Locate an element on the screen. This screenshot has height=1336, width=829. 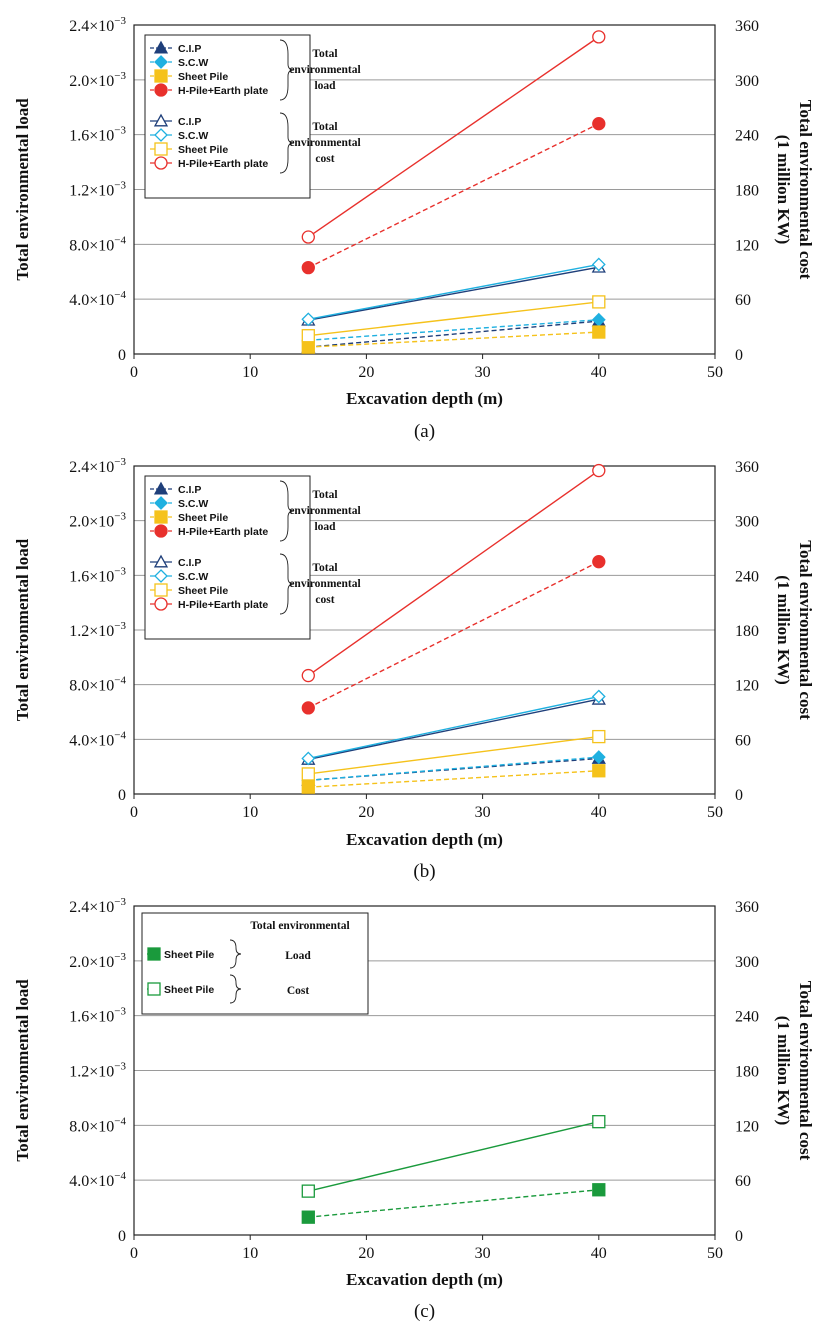
y-left-tick-label: 4.0×10⁻⁴ is located at coordinates (97, 739).